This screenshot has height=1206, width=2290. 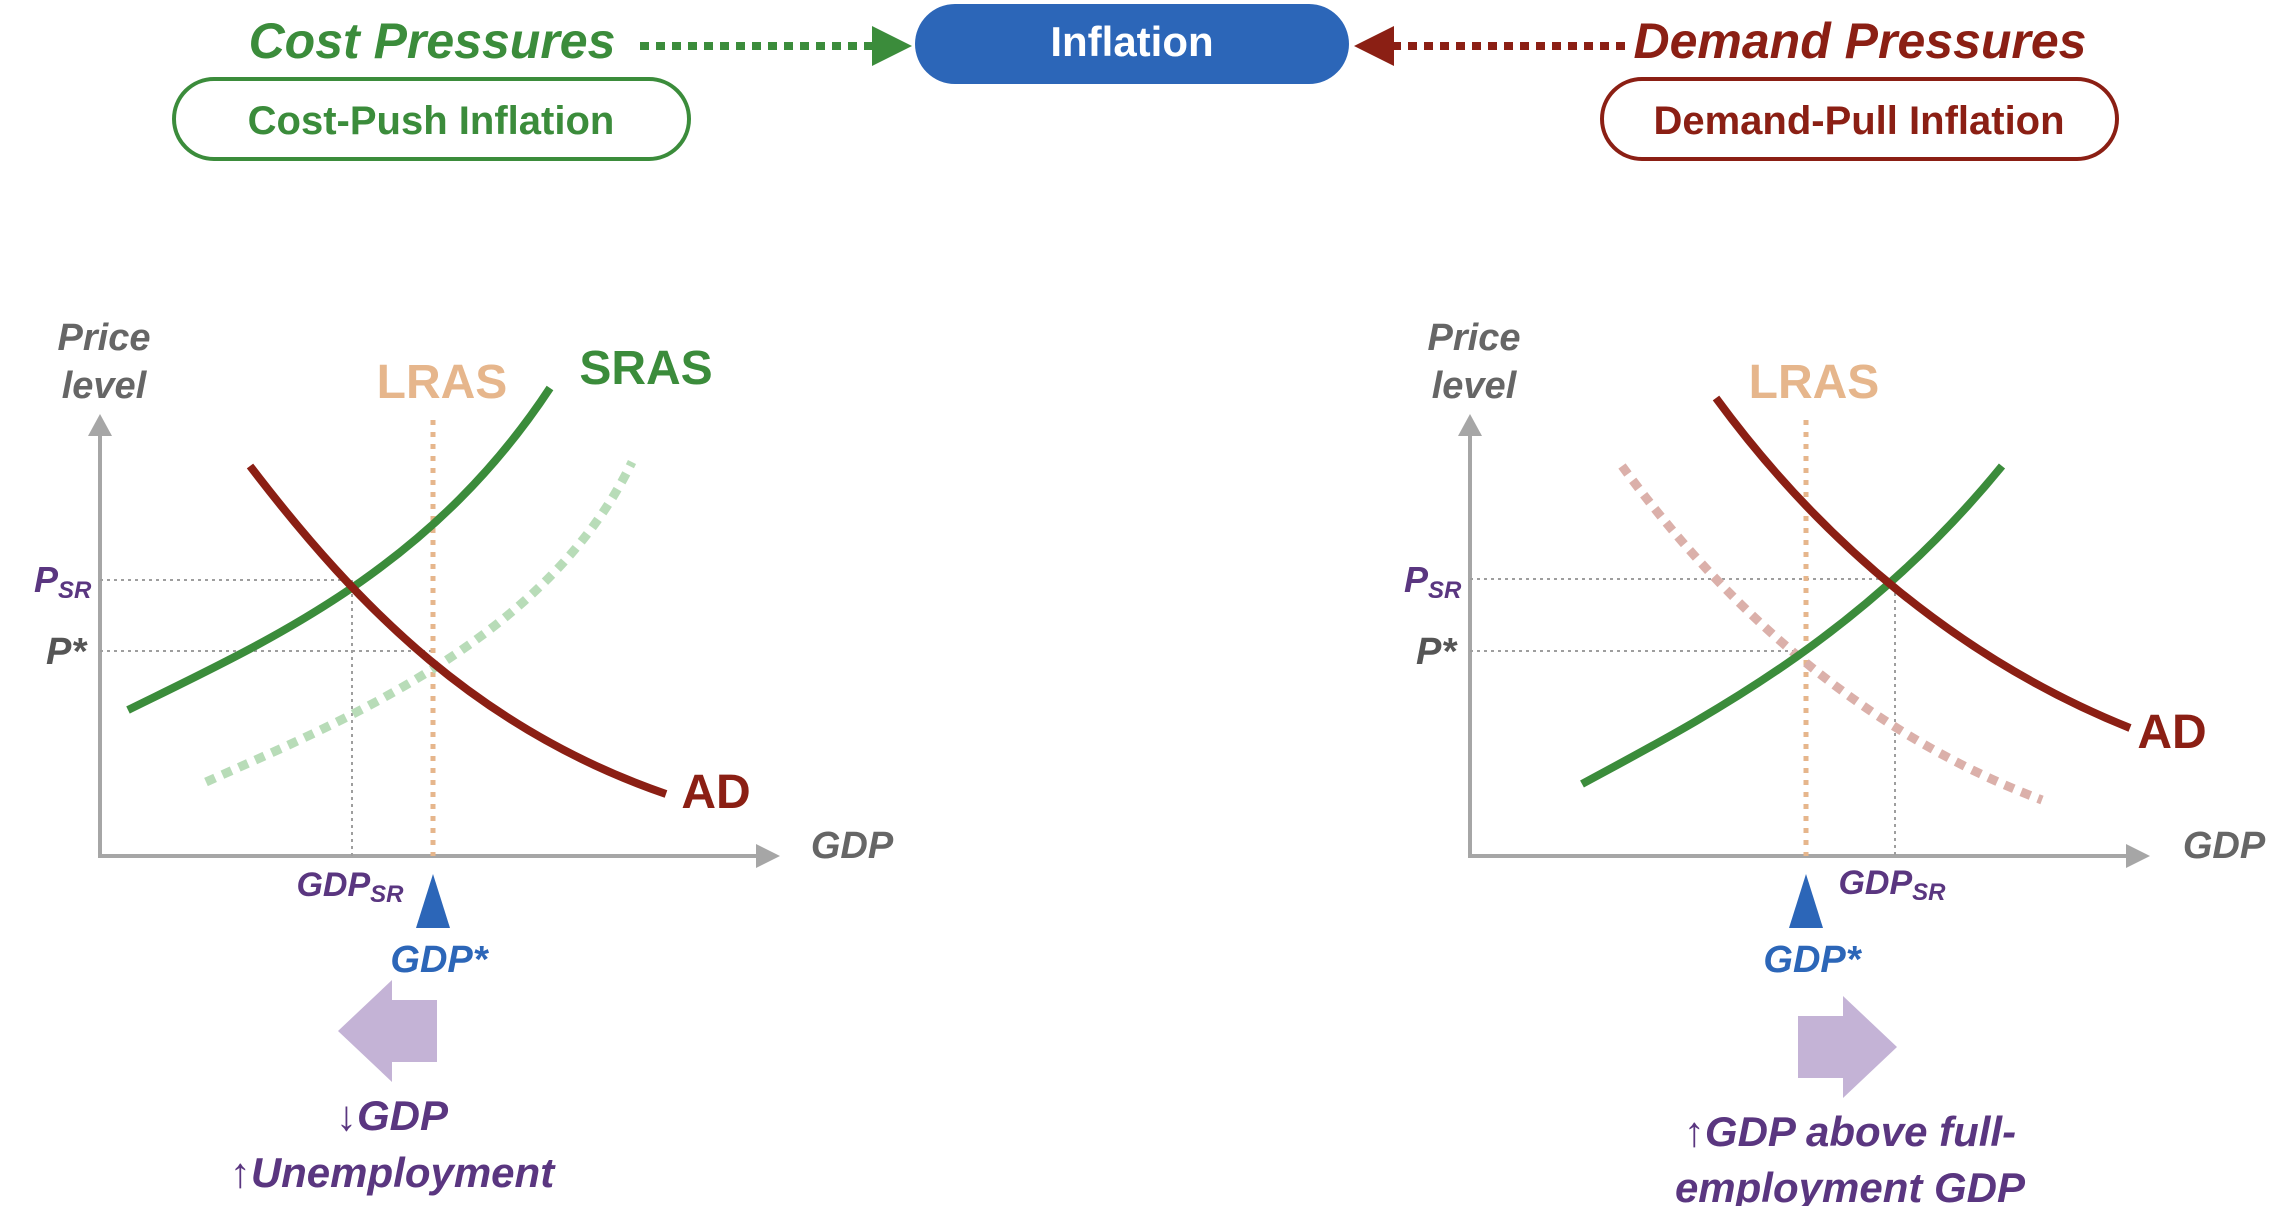 I want to click on left-y-axis-arrowhead, so click(x=100, y=425).